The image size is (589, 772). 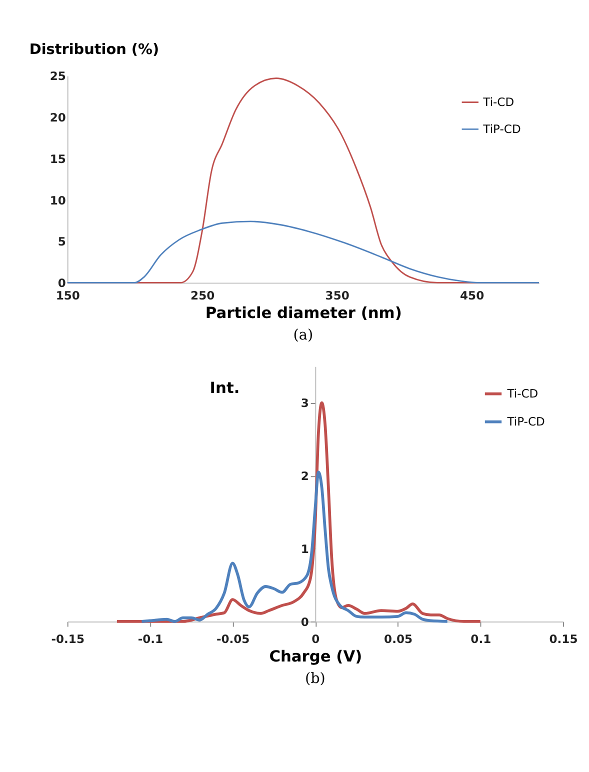 I want to click on x-tick-label: 450, so click(x=472, y=295).